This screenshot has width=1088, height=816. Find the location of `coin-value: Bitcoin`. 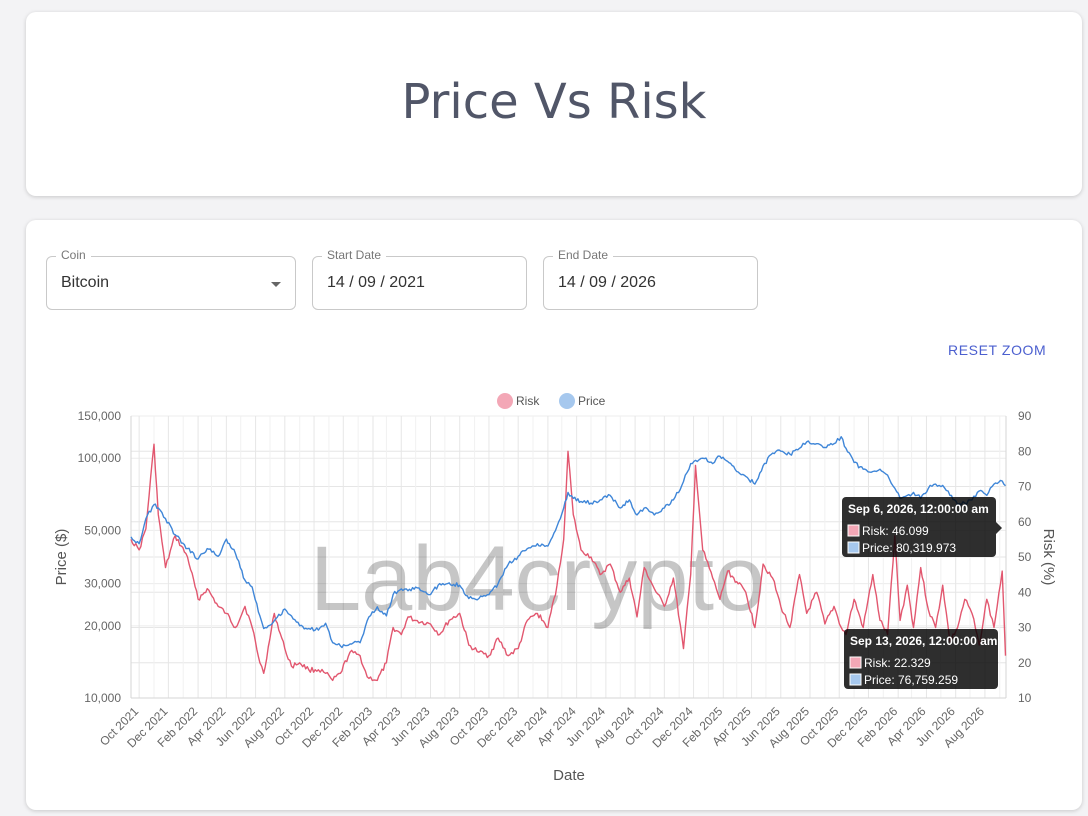

coin-value: Bitcoin is located at coordinates (85, 282).